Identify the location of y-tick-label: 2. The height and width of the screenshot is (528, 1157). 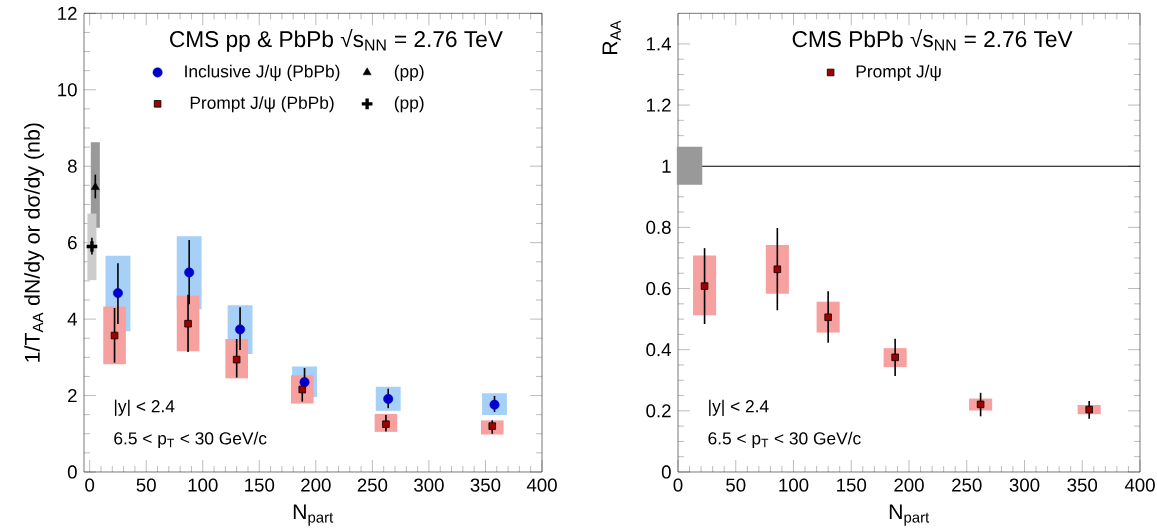
(72, 396).